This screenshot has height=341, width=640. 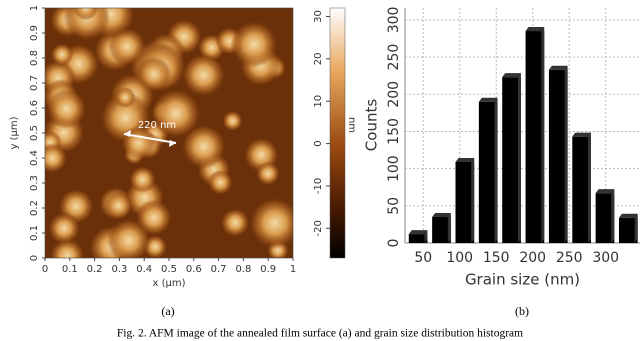 I want to click on panel-label: (b), so click(x=522, y=311).